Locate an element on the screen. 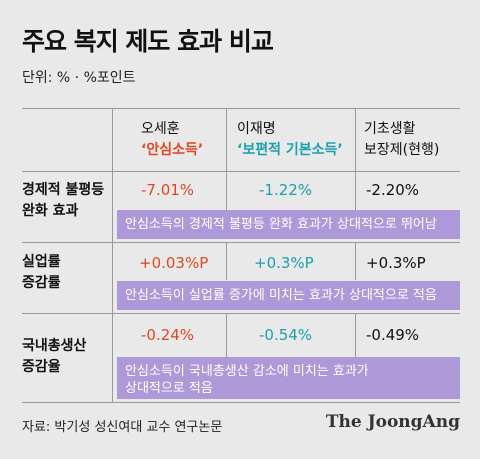  column-header-policy: ‘보편적 기본소득’ is located at coordinates (290, 150).